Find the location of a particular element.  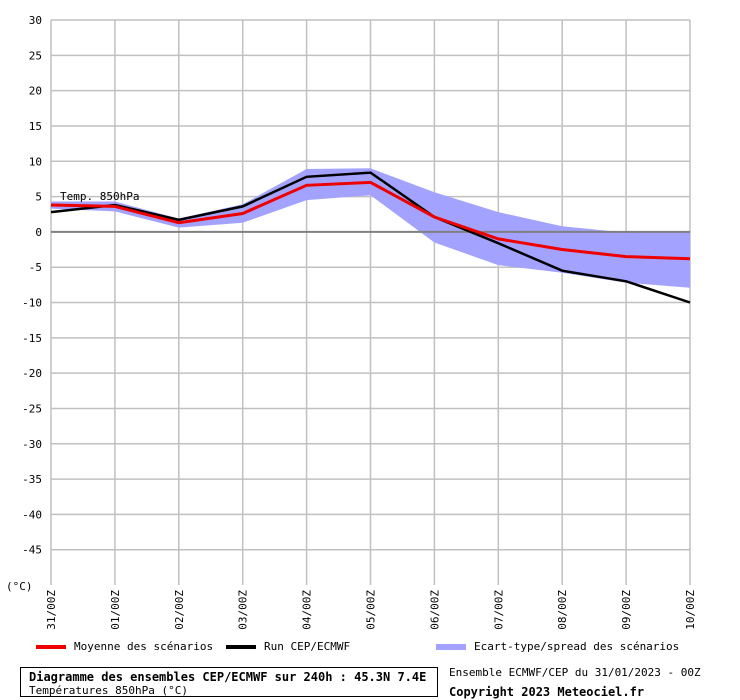

y-tick-label: -25 is located at coordinates (32, 408).